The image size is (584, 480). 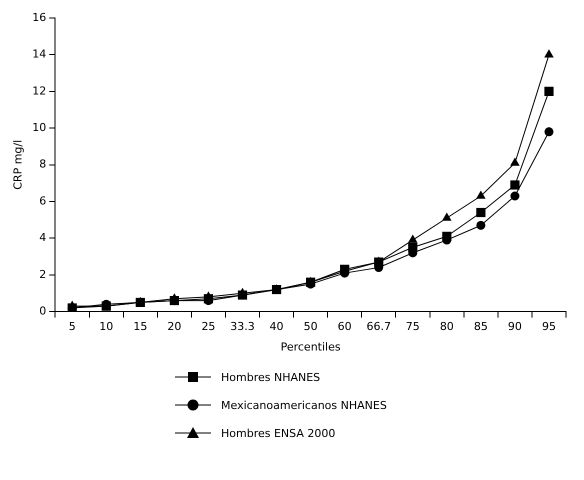 I want to click on y-tick-label: 6, so click(x=42, y=201).